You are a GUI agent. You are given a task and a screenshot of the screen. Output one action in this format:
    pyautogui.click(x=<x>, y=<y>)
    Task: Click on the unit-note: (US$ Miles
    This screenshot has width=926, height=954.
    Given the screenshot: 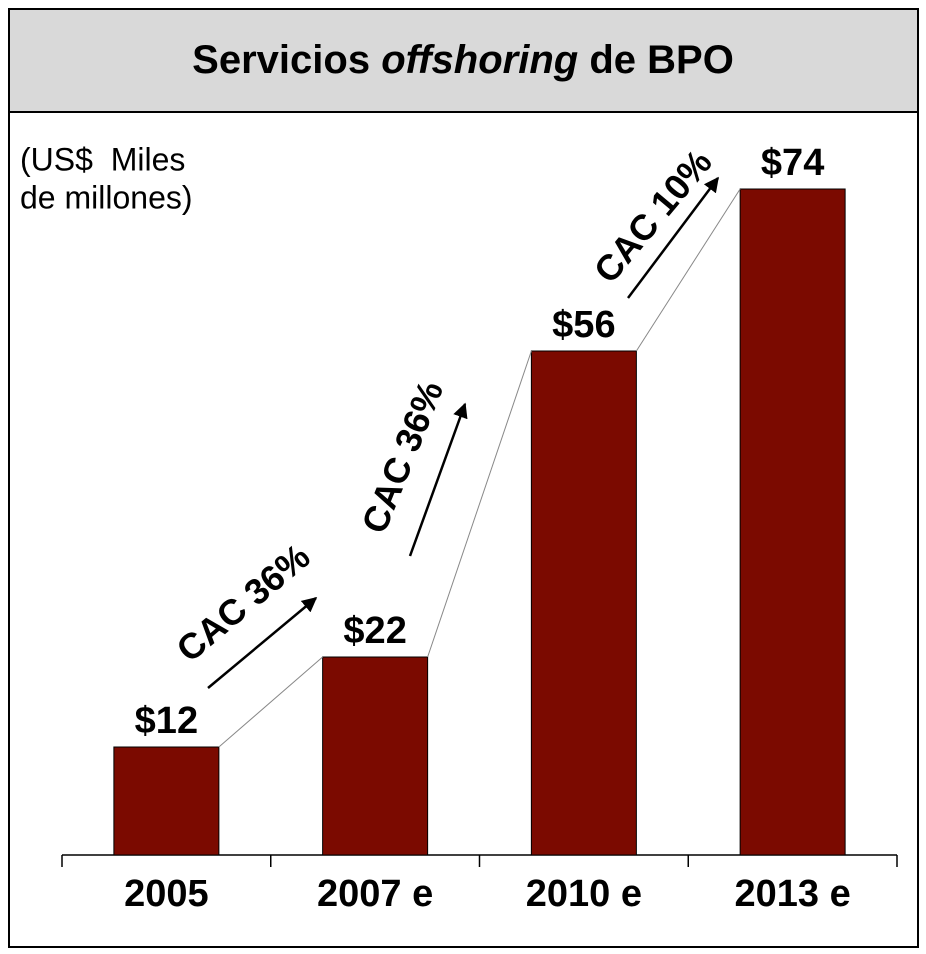 What is the action you would take?
    pyautogui.click(x=102, y=159)
    